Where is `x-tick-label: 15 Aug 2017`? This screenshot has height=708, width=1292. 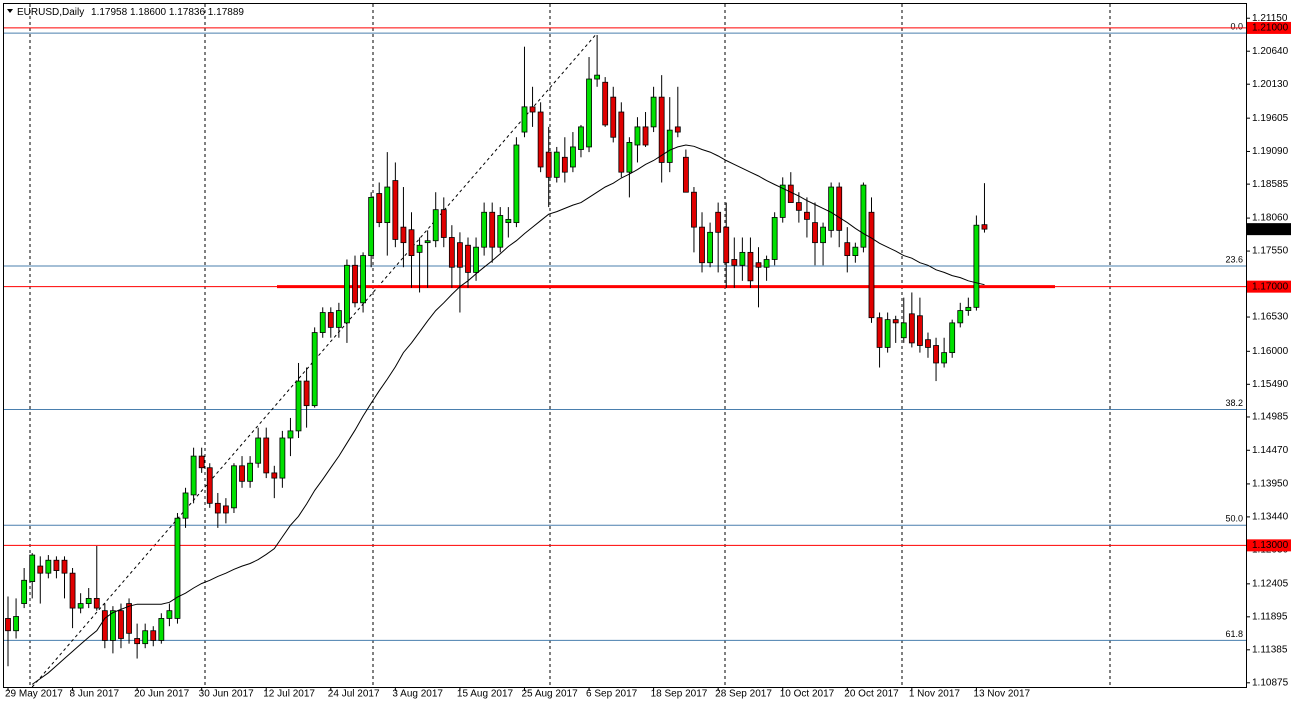 x-tick-label: 15 Aug 2017 is located at coordinates (485, 694).